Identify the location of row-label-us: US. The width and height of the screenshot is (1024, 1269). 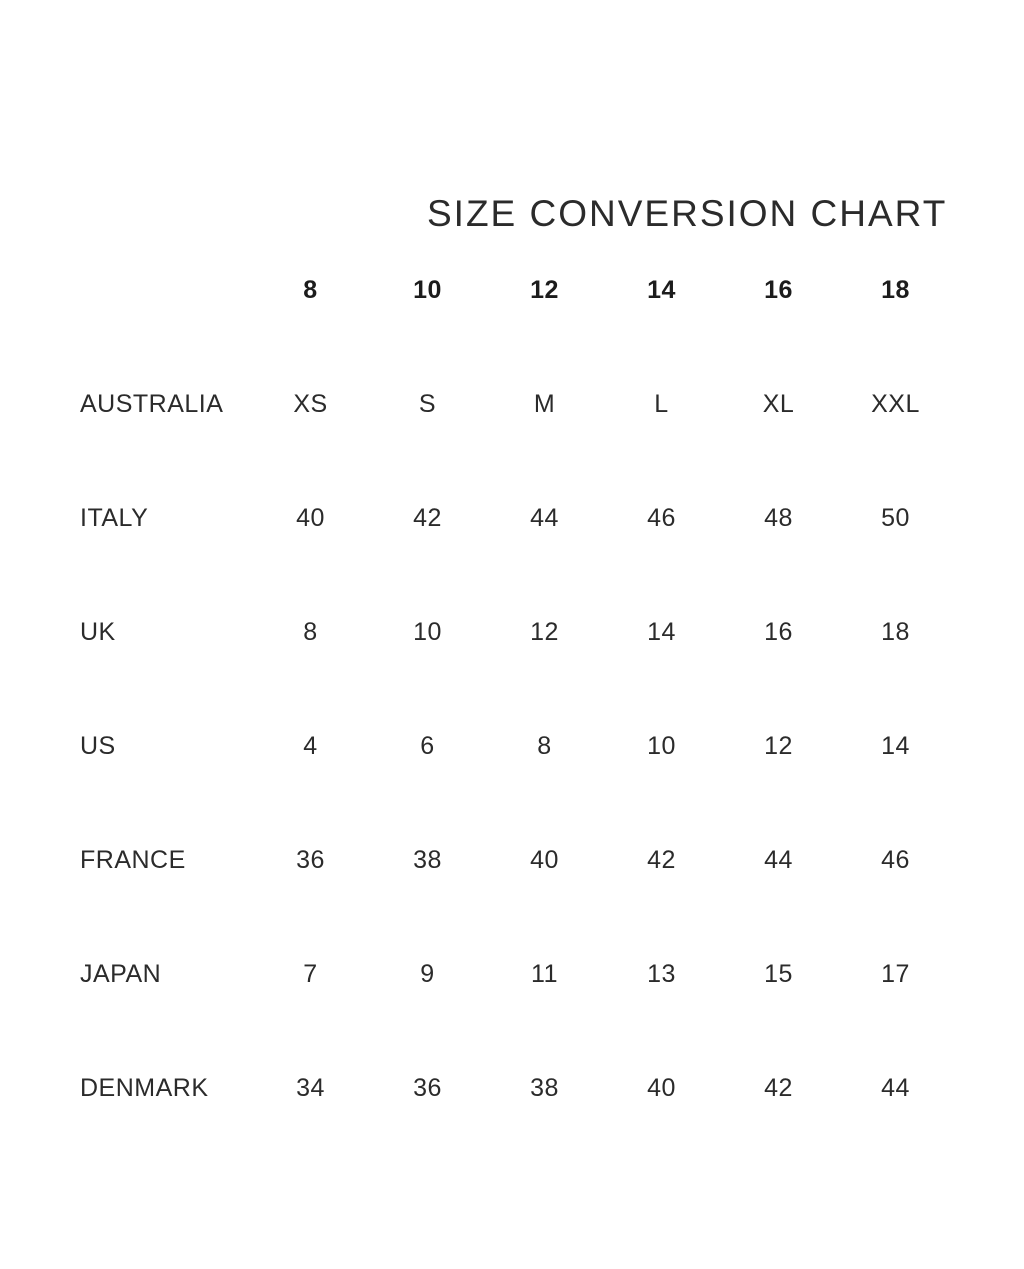
(98, 745).